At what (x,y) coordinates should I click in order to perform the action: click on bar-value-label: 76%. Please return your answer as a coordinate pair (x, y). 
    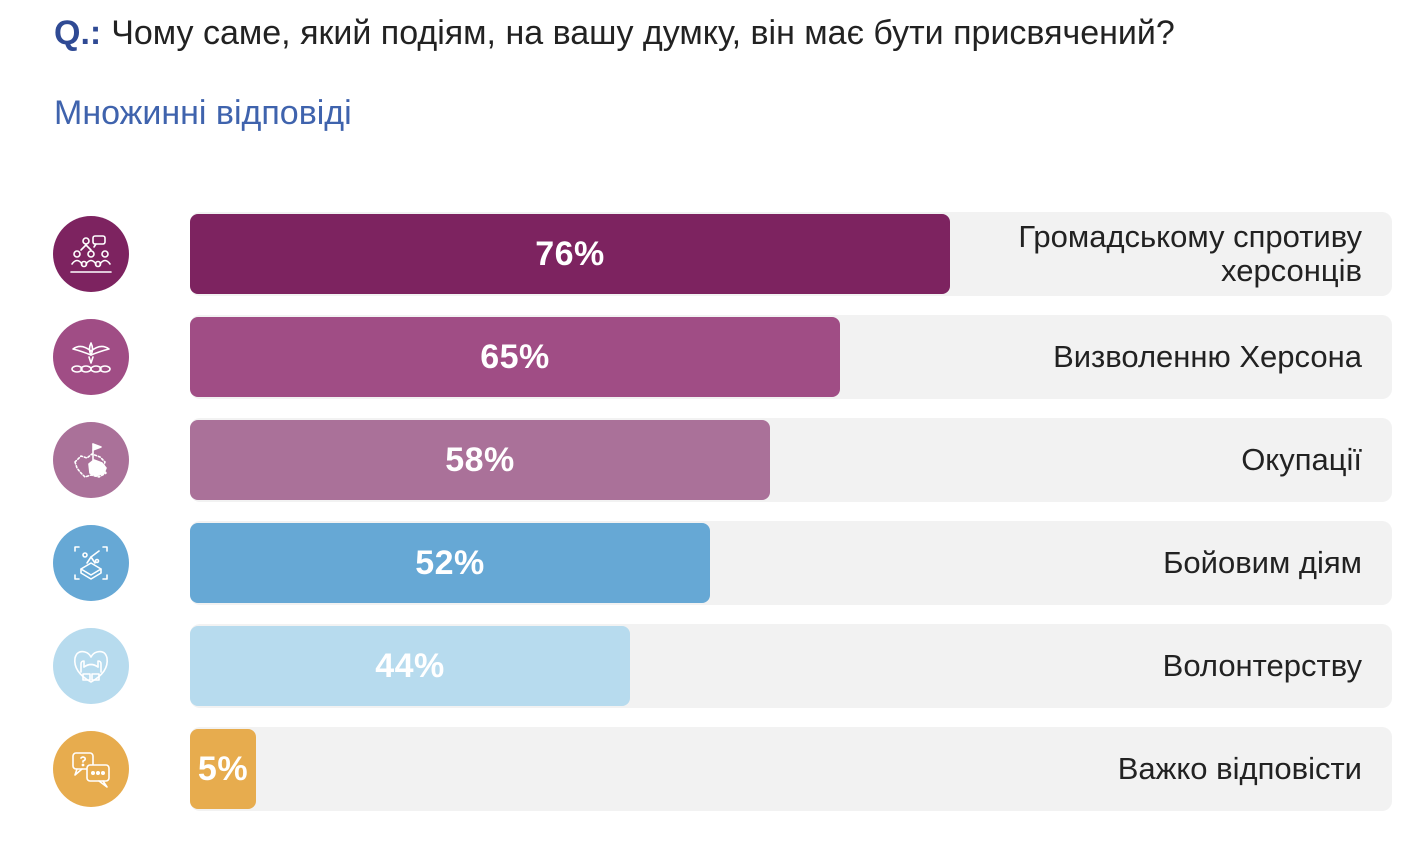
    Looking at the image, I should click on (570, 253).